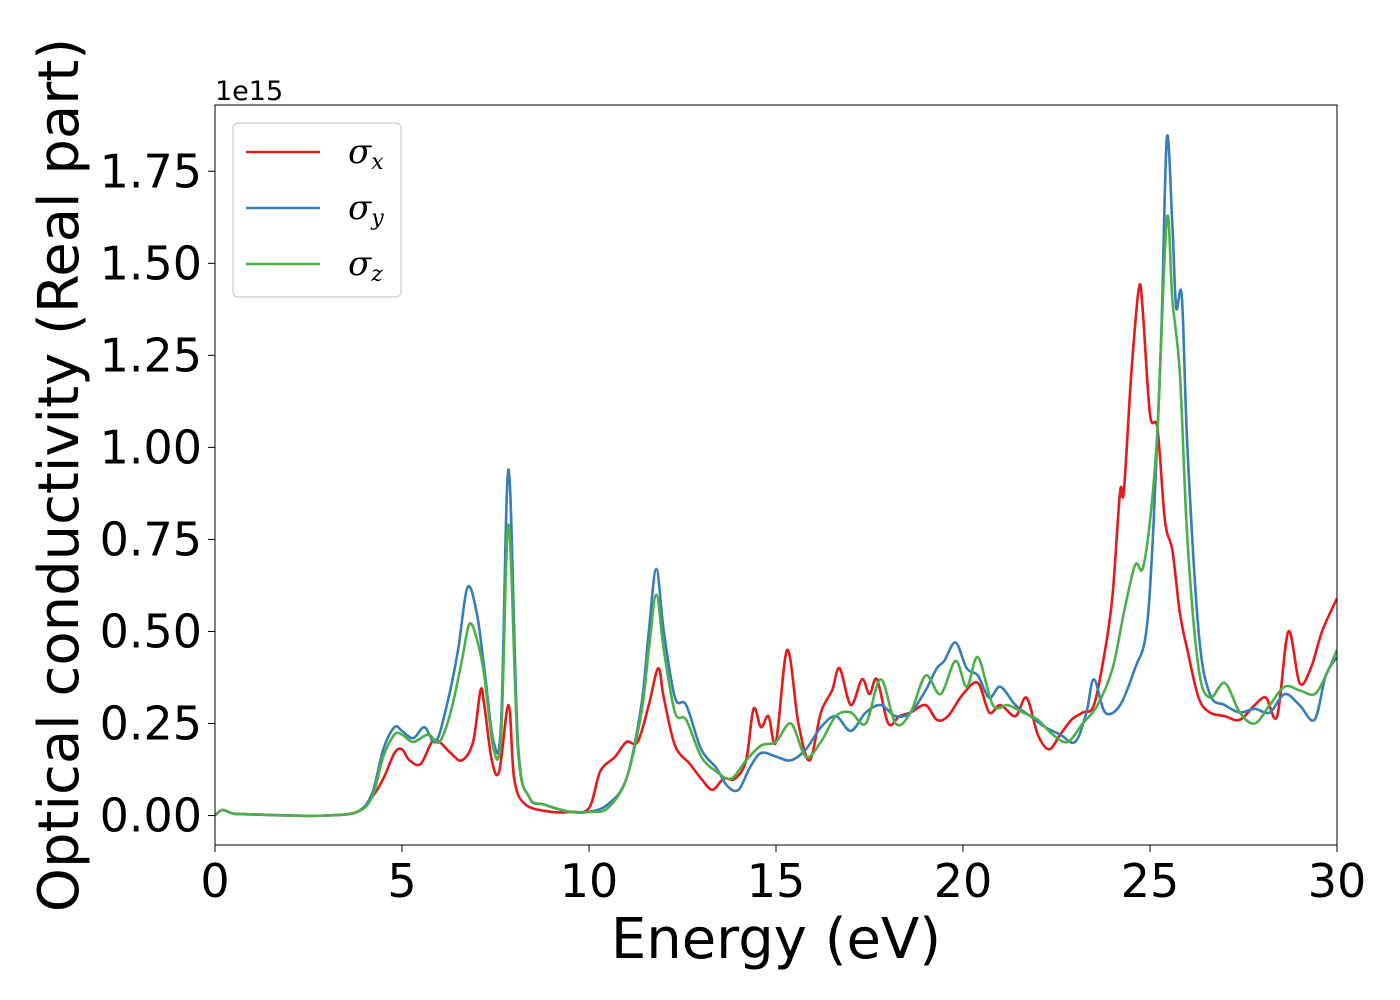 Image resolution: width=1400 pixels, height=1000 pixels. Describe the element at coordinates (589, 881) in the screenshot. I see `x-tick-label: 10` at that location.